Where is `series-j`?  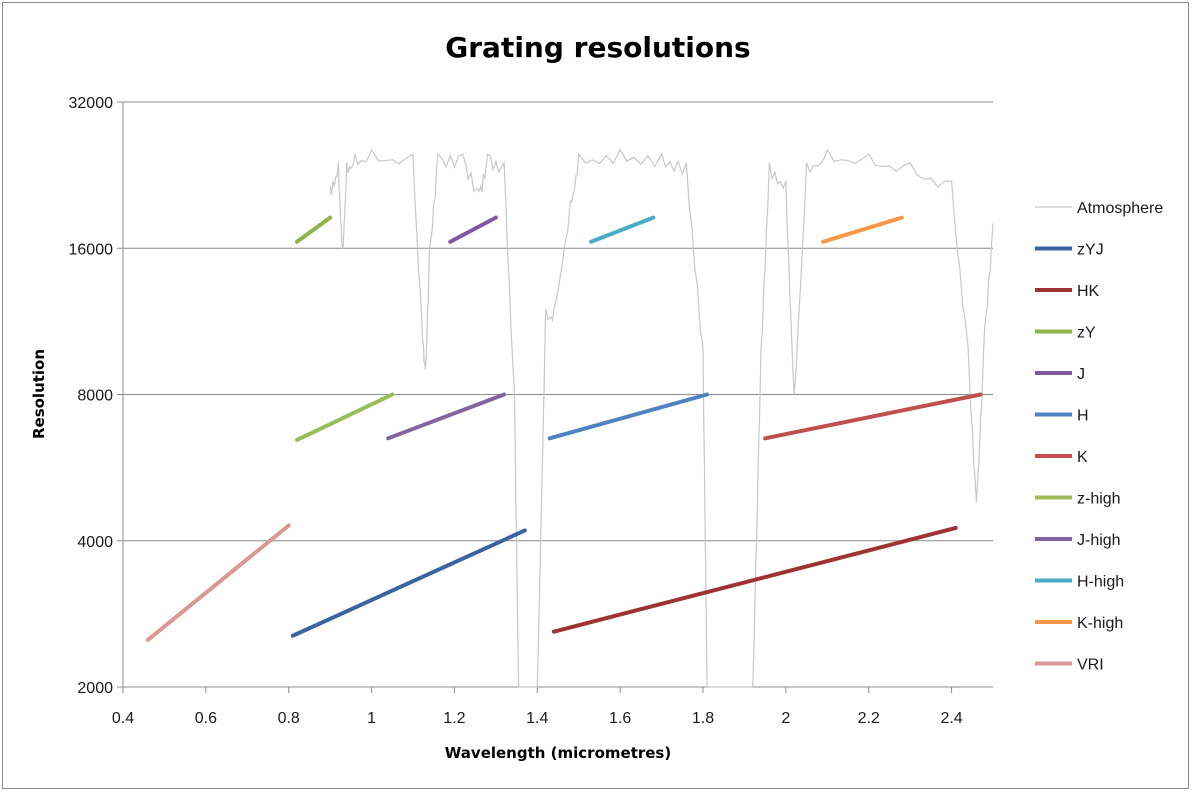 series-j is located at coordinates (473, 229).